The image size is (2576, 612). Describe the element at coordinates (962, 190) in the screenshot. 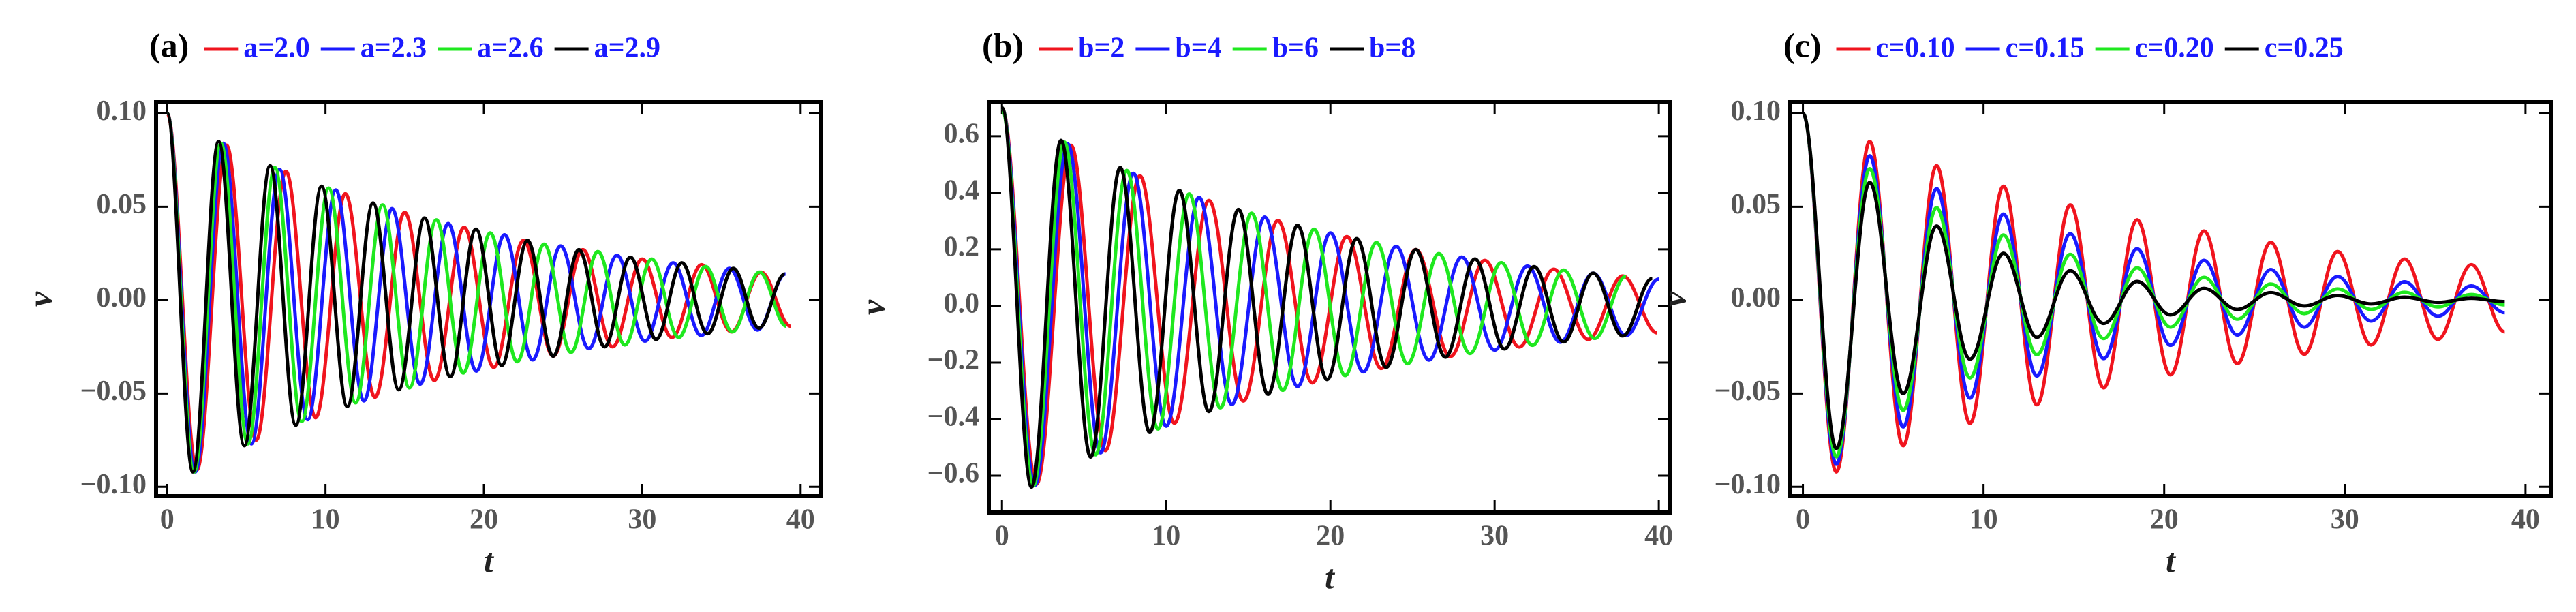

I see `y-tick-label: 0.4` at that location.